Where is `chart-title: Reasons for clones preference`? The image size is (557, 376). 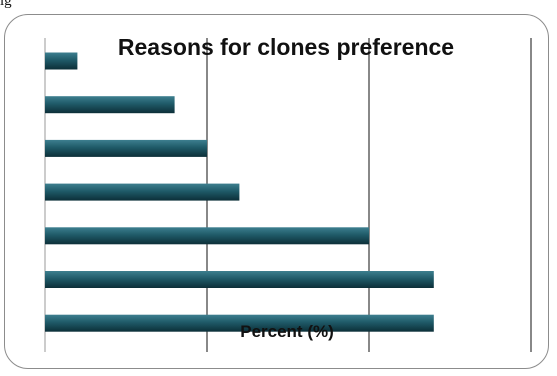
chart-title: Reasons for clones preference is located at coordinates (286, 47).